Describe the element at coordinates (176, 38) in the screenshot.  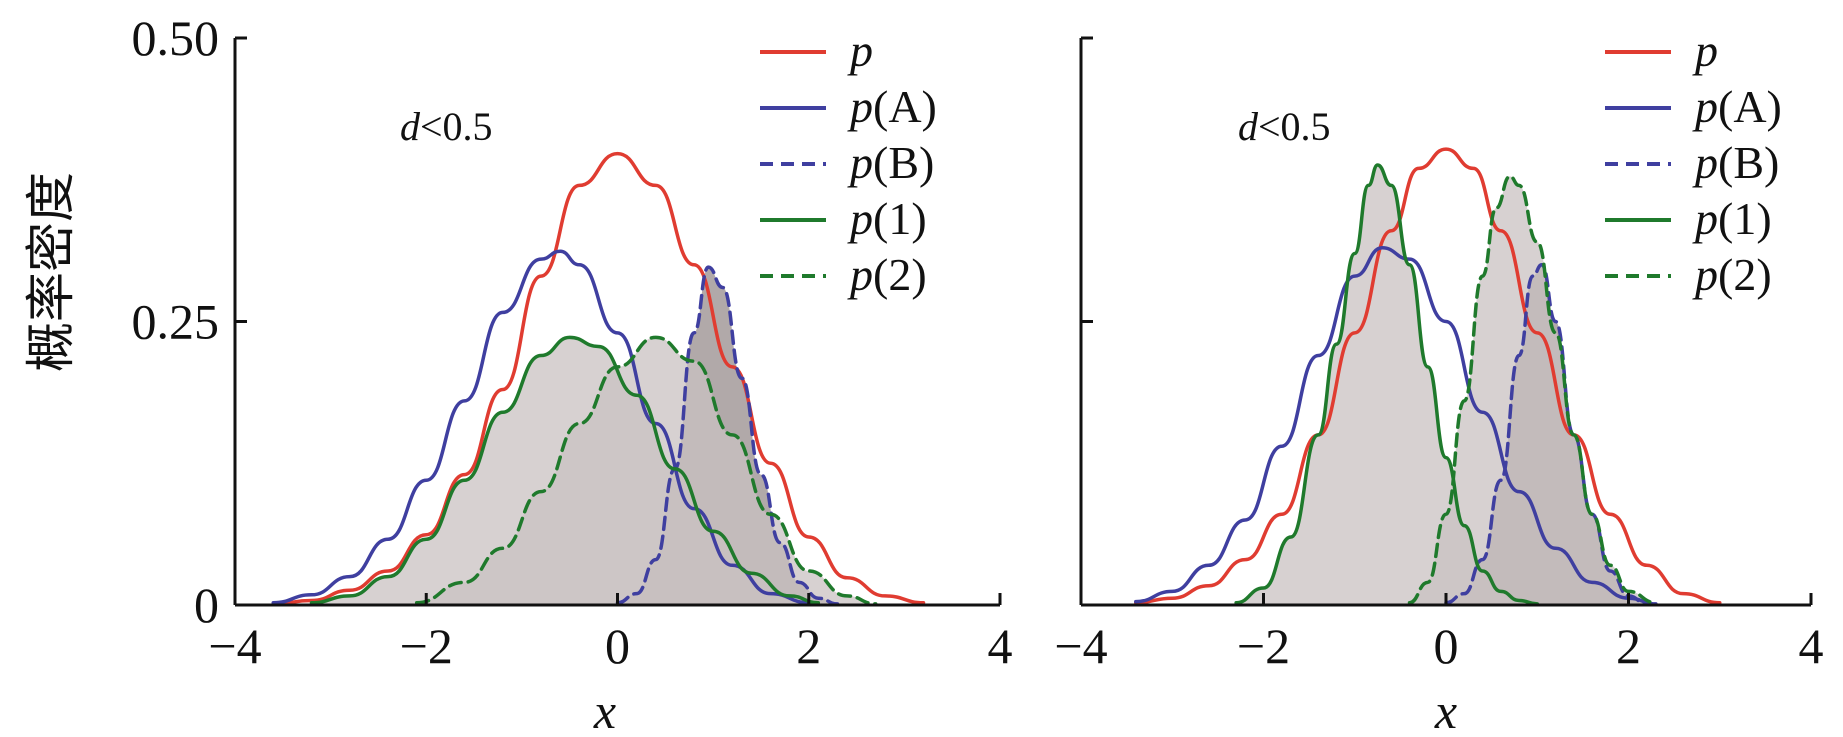
I see `y-tick-label: 0.50` at that location.